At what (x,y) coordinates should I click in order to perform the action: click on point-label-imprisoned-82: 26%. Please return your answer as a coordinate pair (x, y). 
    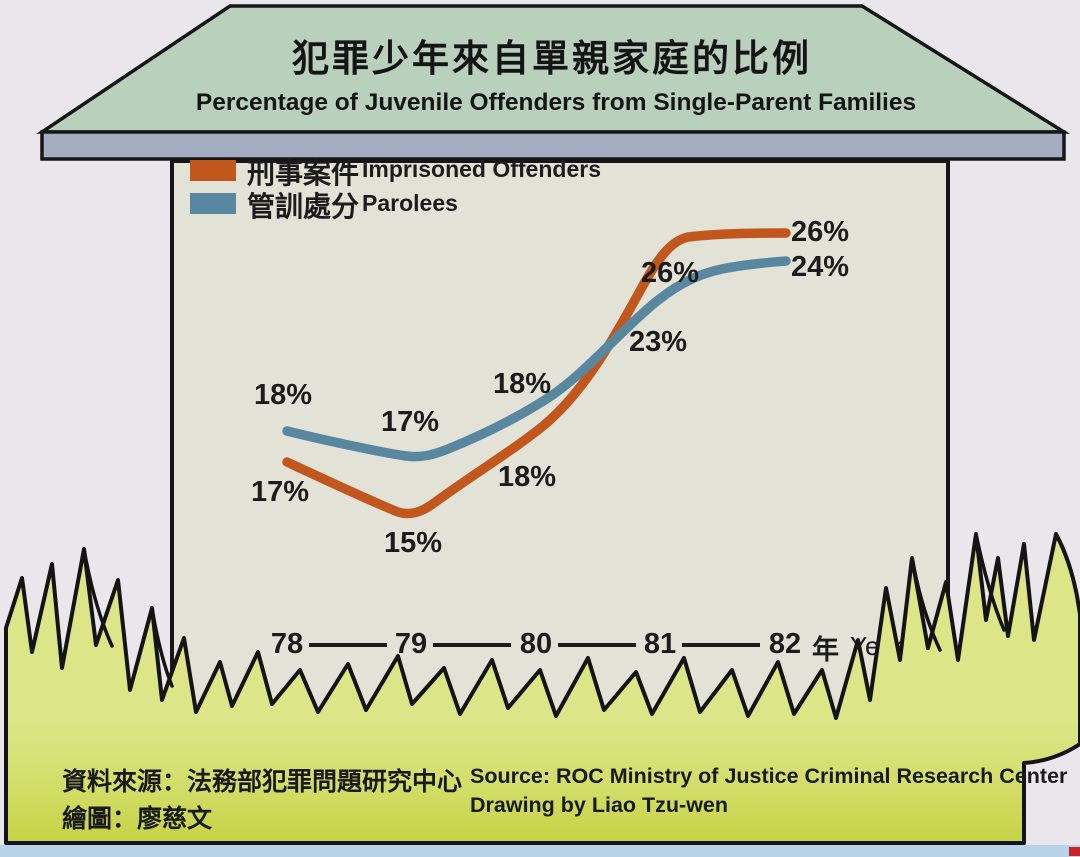
    Looking at the image, I should click on (820, 232).